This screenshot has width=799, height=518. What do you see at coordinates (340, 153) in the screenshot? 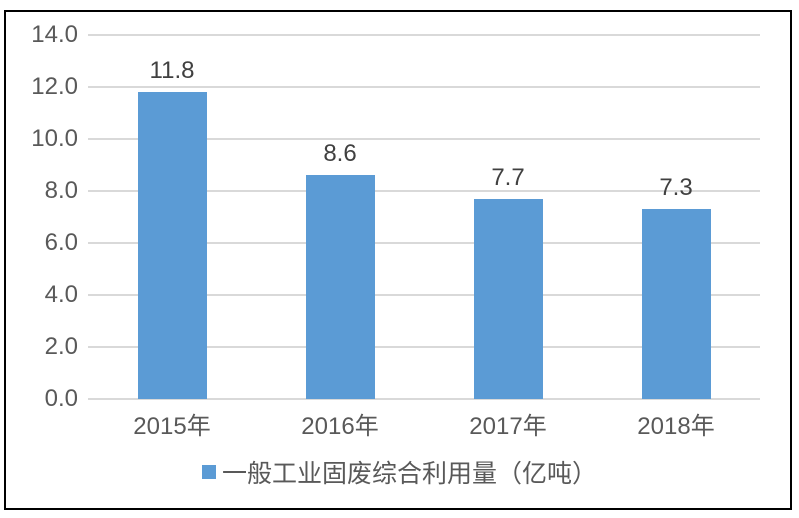
I see `bar-value-label: 8.6` at bounding box center [340, 153].